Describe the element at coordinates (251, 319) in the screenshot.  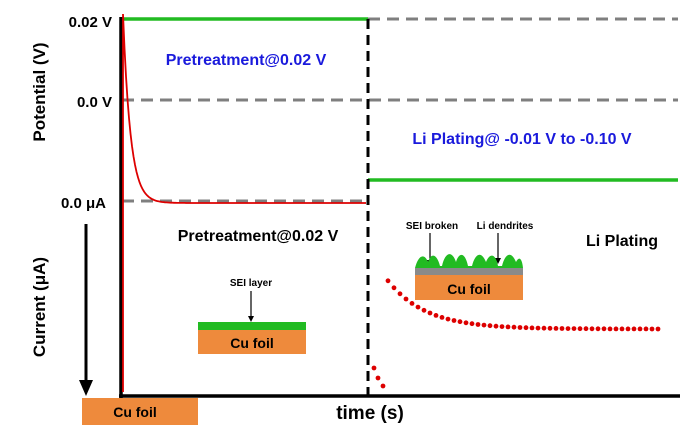
I see `sei-layer-pointer-head` at that location.